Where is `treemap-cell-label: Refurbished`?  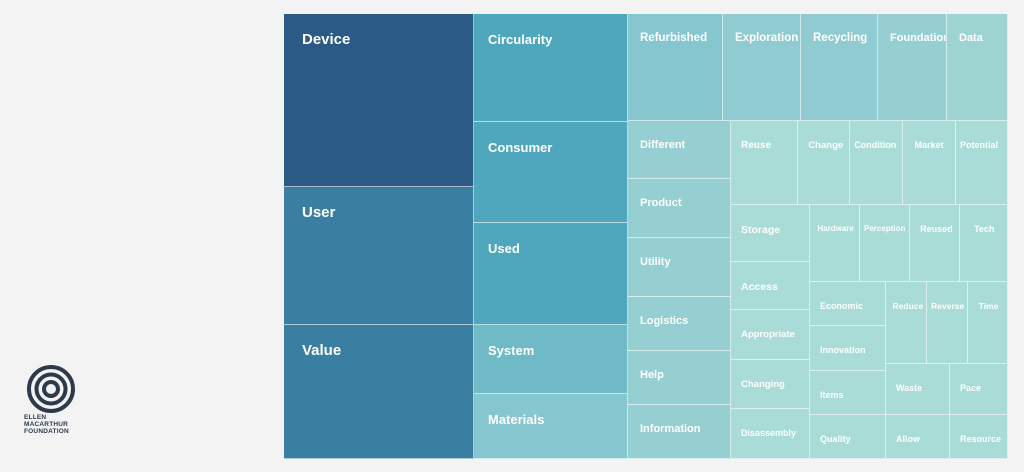 treemap-cell-label: Refurbished is located at coordinates (674, 38).